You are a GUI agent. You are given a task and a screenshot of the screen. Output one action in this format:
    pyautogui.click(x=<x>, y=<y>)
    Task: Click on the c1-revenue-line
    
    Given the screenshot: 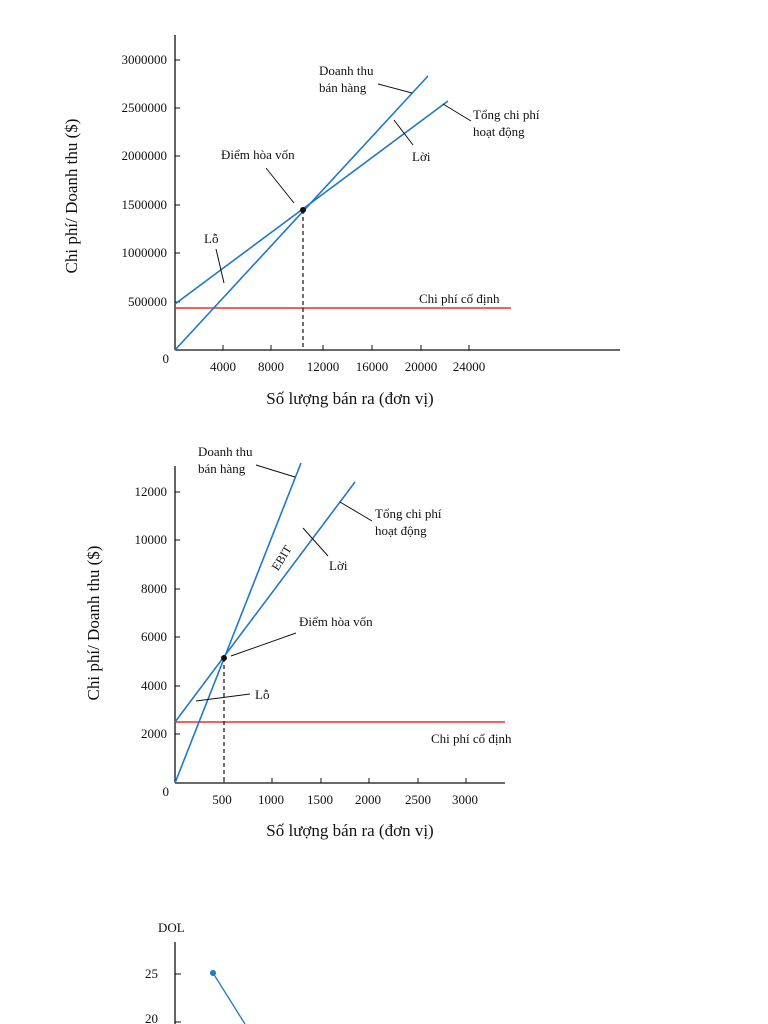 What is the action you would take?
    pyautogui.click(x=301, y=213)
    